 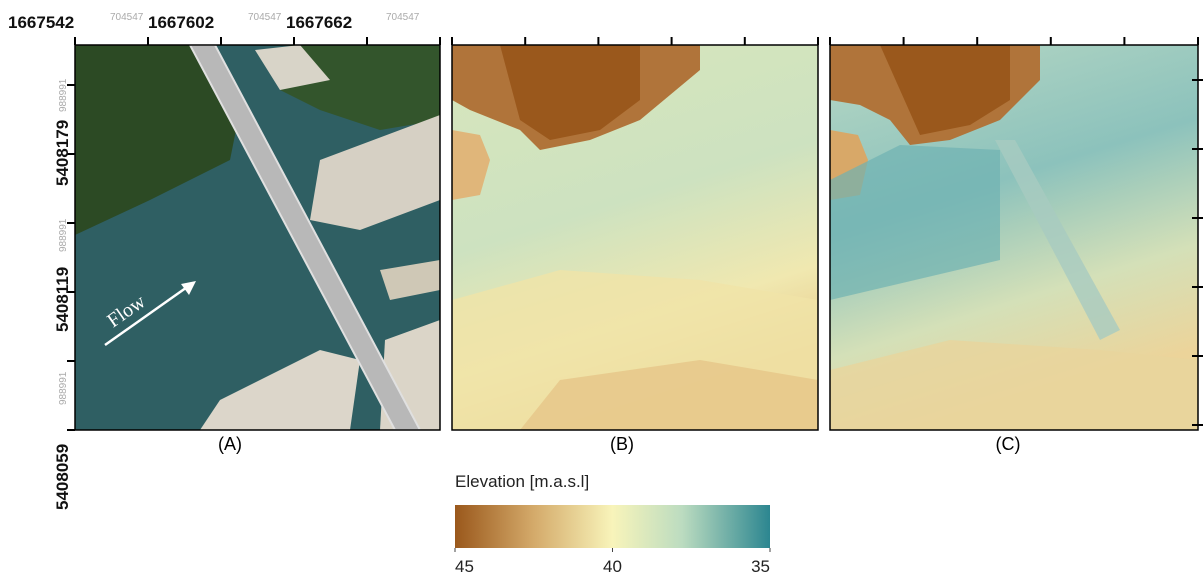 What do you see at coordinates (62, 299) in the screenshot?
I see `y-coordinate: 5408119` at bounding box center [62, 299].